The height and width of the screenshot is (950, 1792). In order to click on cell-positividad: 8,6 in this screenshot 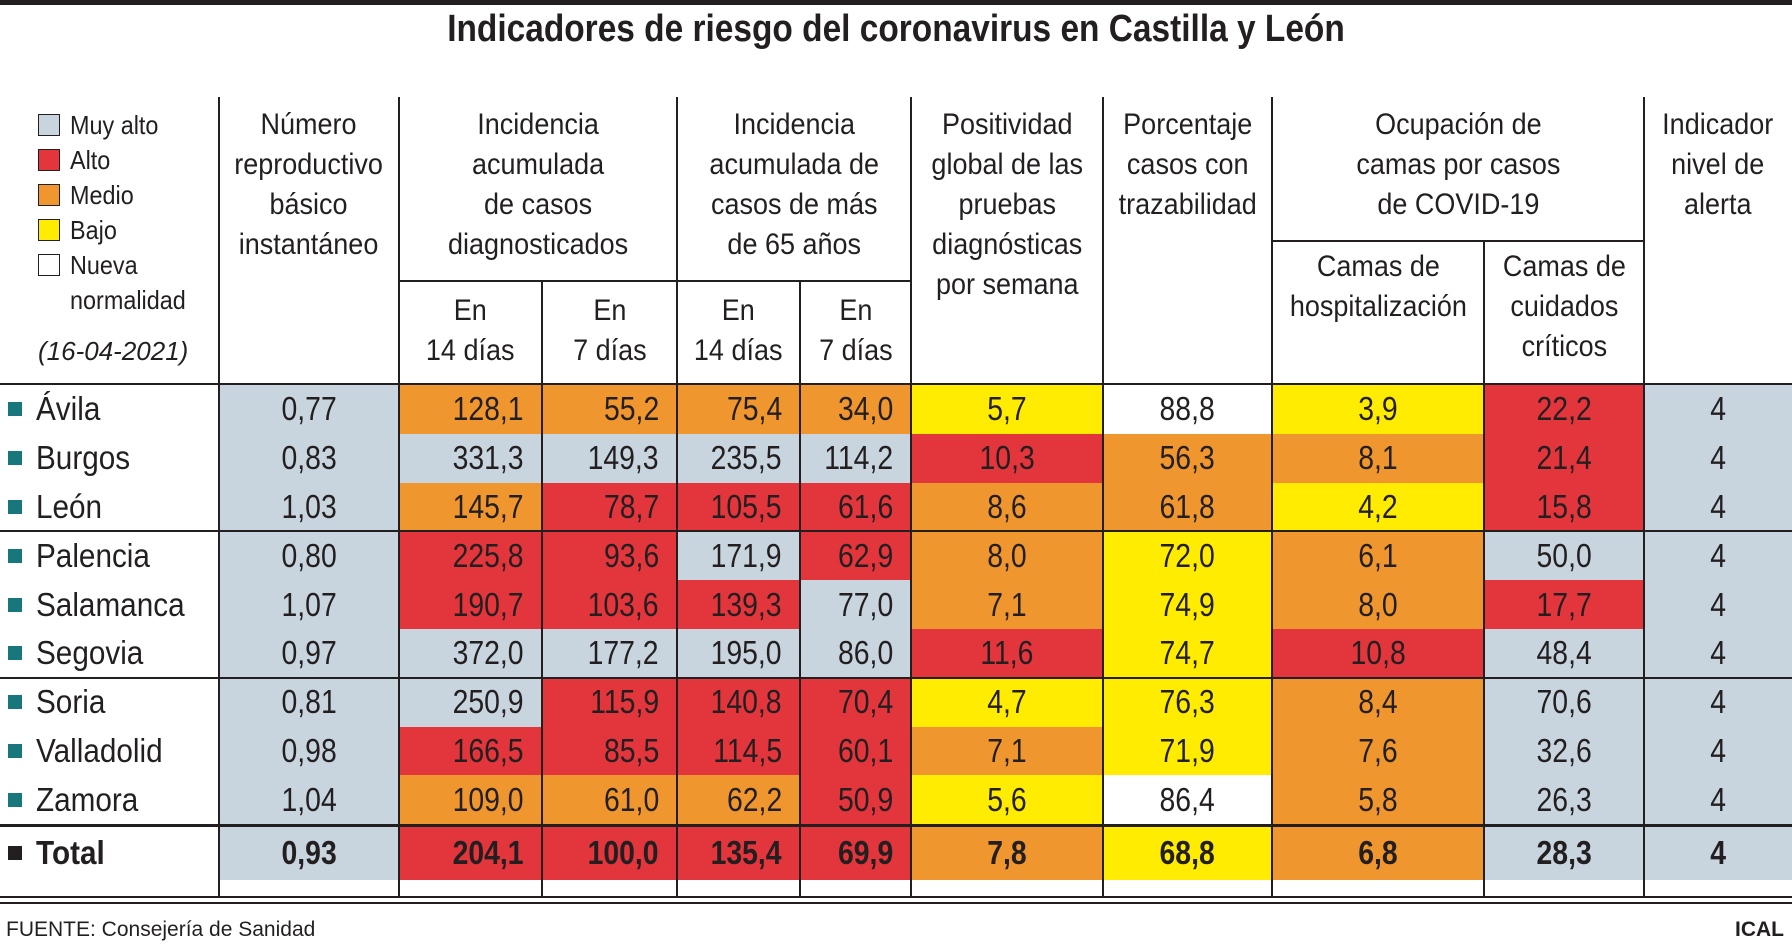, I will do `click(1007, 507)`.